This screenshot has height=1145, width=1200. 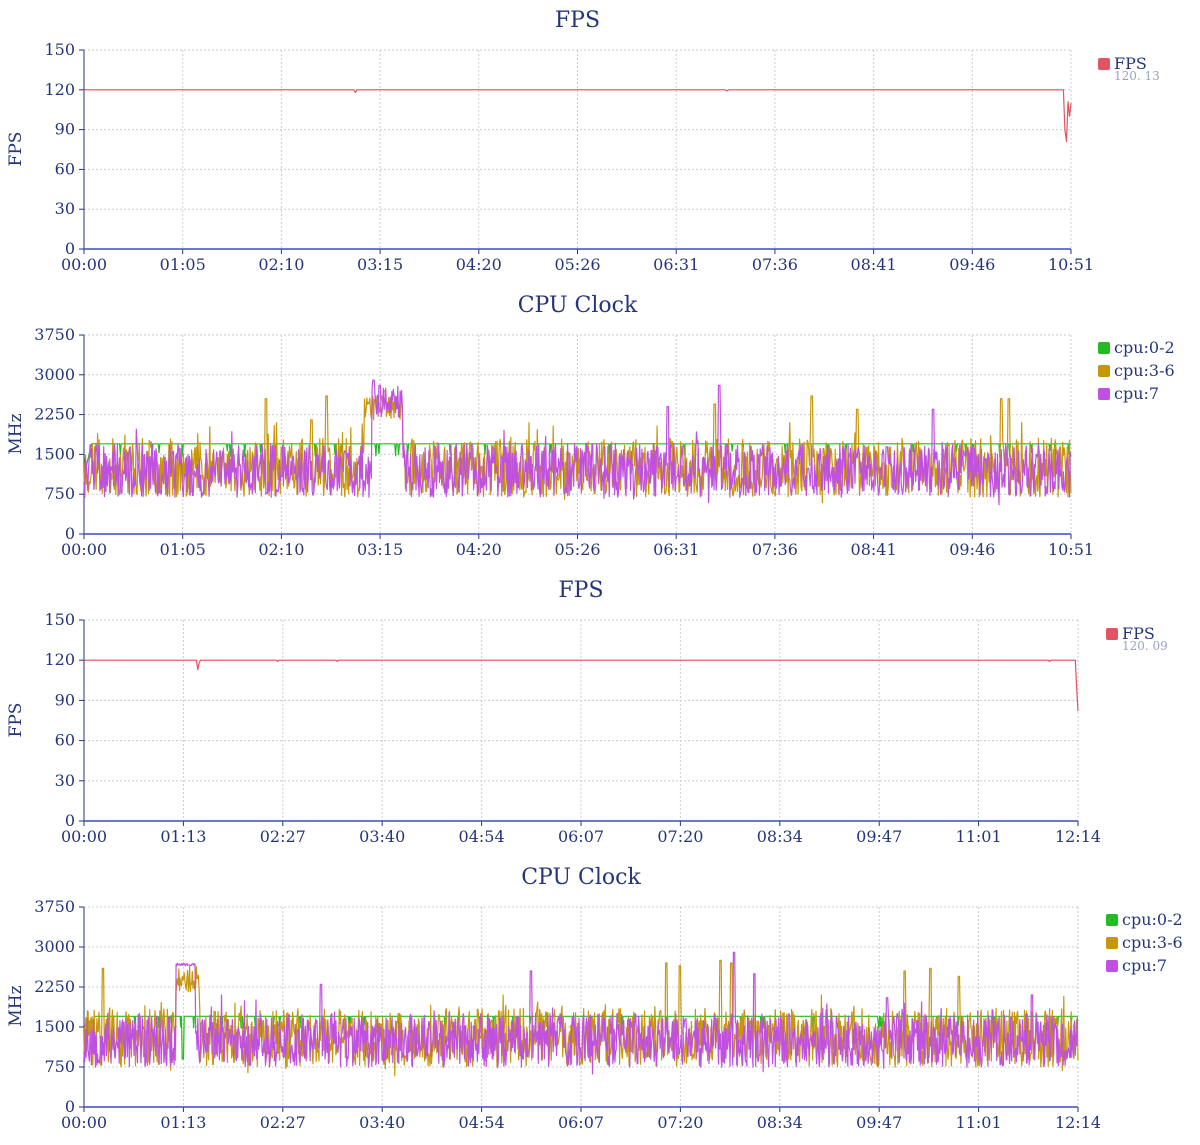 I want to click on legend-summary-value: 120. 09, so click(x=1145, y=646).